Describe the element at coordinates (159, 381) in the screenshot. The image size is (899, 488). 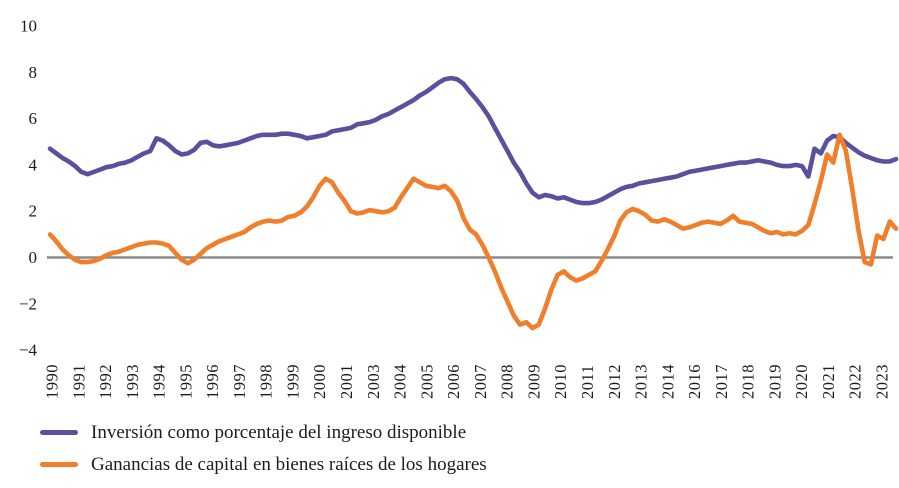
I see `x-tick-label: 1994` at that location.